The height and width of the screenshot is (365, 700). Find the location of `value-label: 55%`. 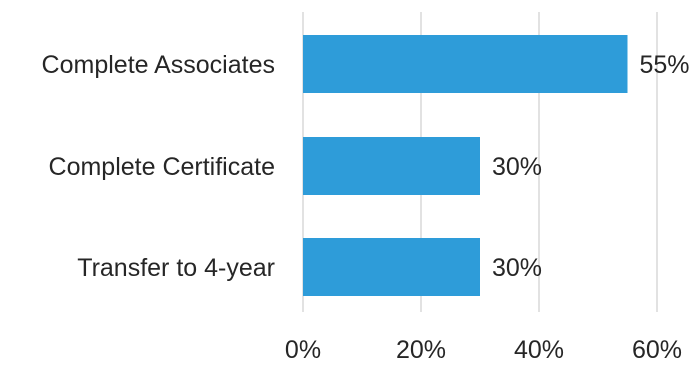

value-label: 55% is located at coordinates (665, 65).